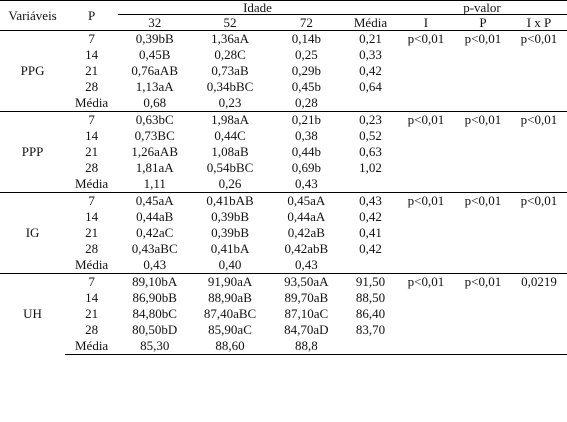  I want to click on table-row: 14 0,73BC 0,44C 0,38 0,52, so click(283, 136).